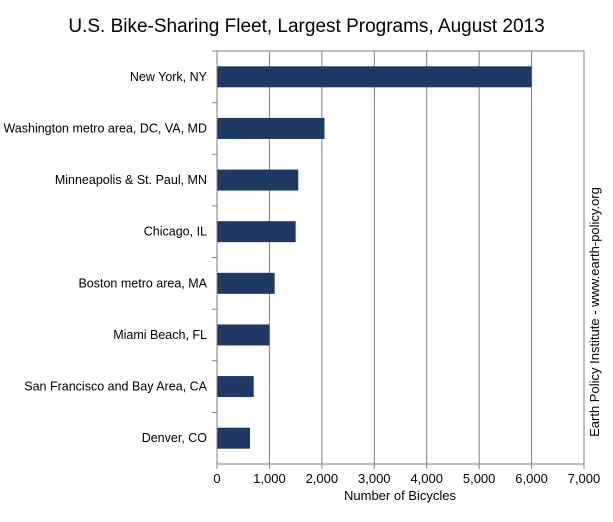  What do you see at coordinates (105, 128) in the screenshot?
I see `category-label: Washington metro area, DC, VA, MD` at bounding box center [105, 128].